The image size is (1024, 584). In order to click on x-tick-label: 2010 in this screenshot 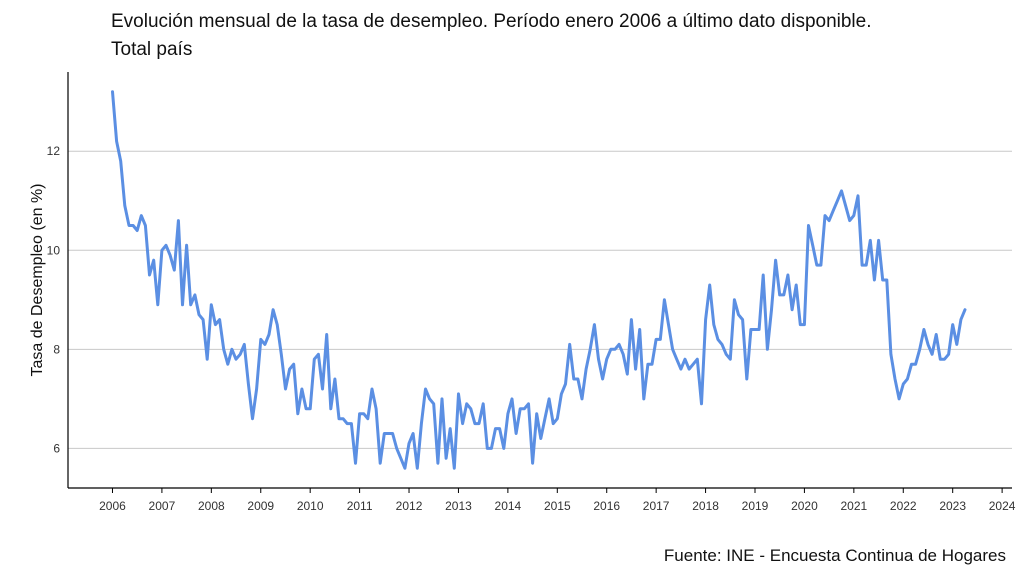, I will do `click(310, 506)`.